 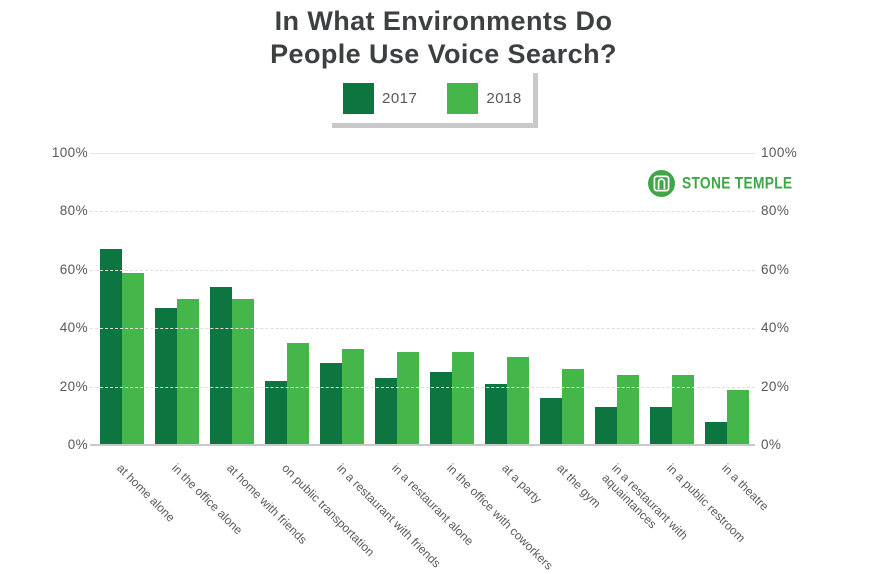 What do you see at coordinates (435, 100) in the screenshot?
I see `legend: 2017 2018` at bounding box center [435, 100].